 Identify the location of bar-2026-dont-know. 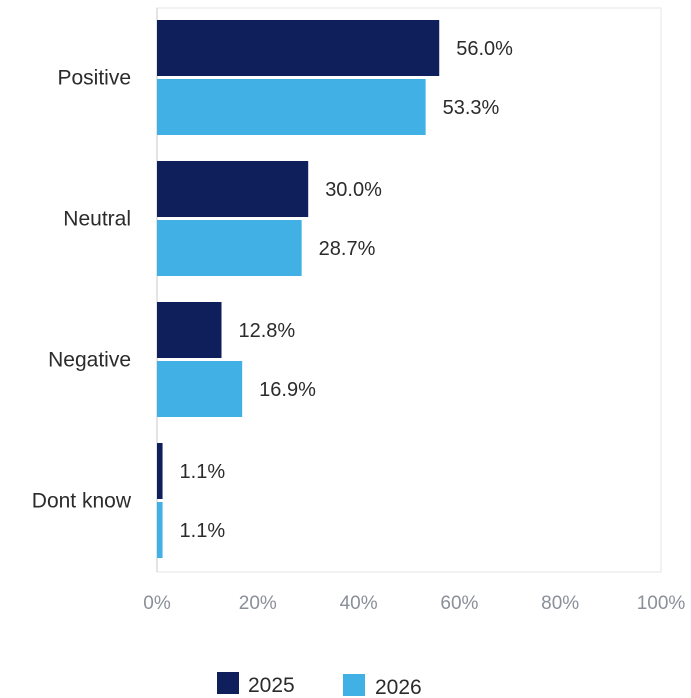
(160, 530).